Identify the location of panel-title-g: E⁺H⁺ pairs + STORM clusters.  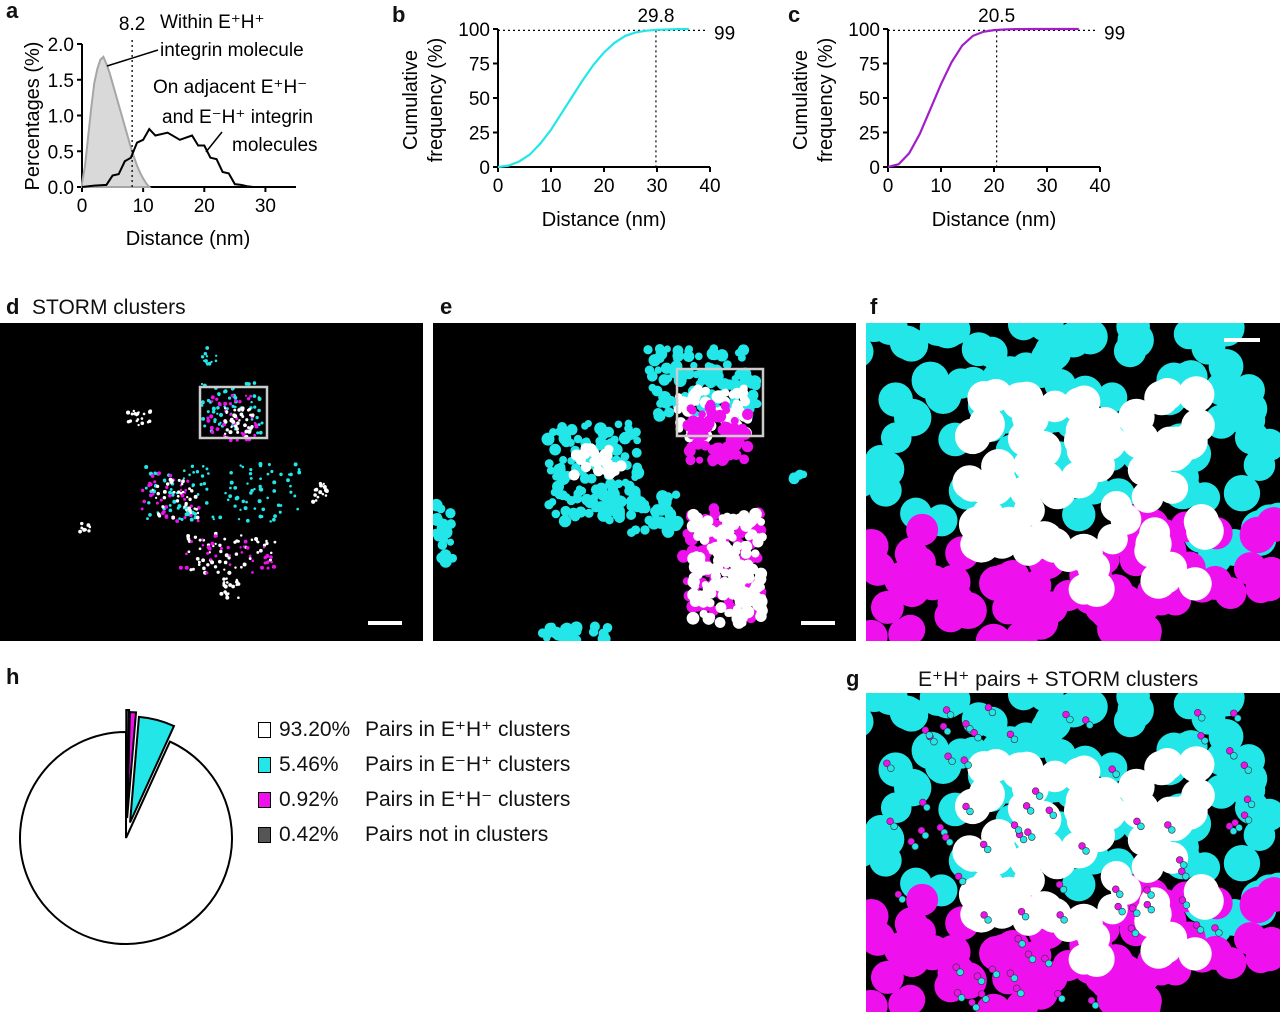
(1058, 679).